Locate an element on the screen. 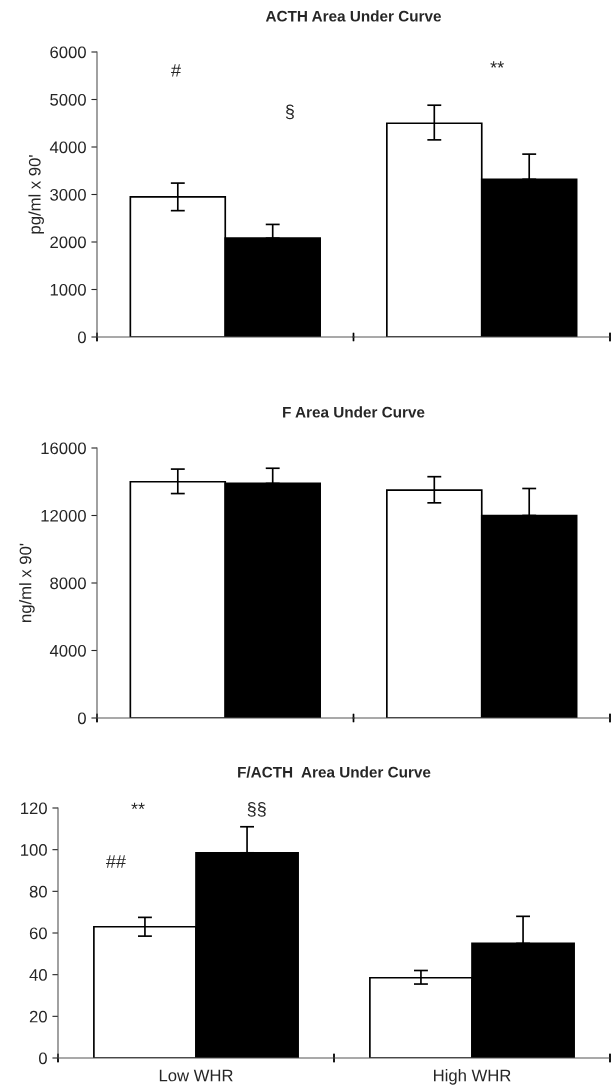 This screenshot has height=1085, width=615. y-tick-label: 12000 is located at coordinates (63, 515).